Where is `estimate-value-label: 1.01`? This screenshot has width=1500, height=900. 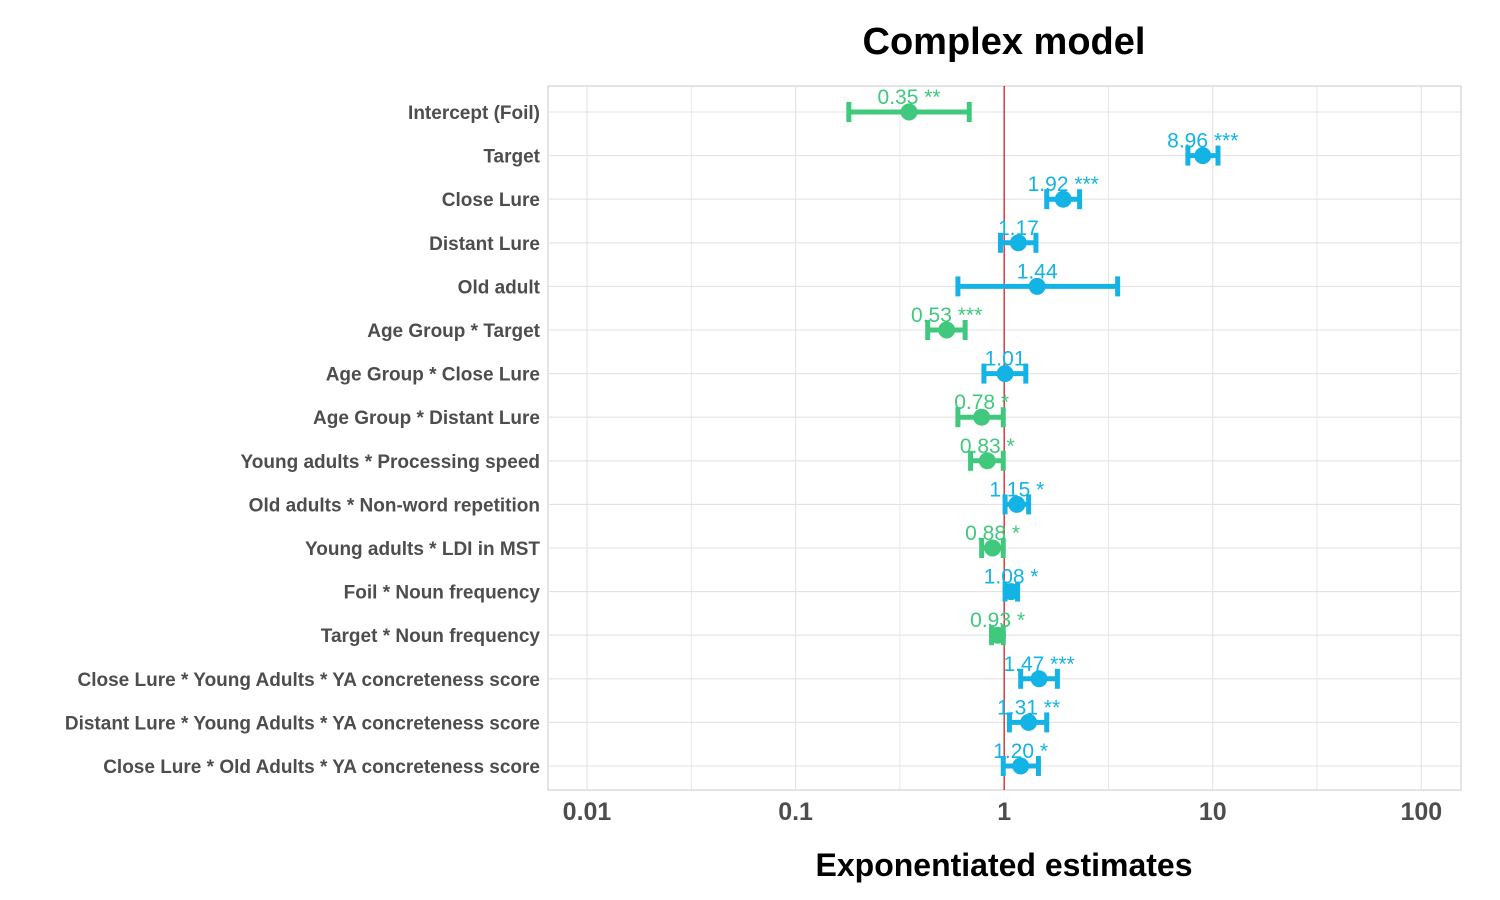
estimate-value-label: 1.01 is located at coordinates (1005, 359).